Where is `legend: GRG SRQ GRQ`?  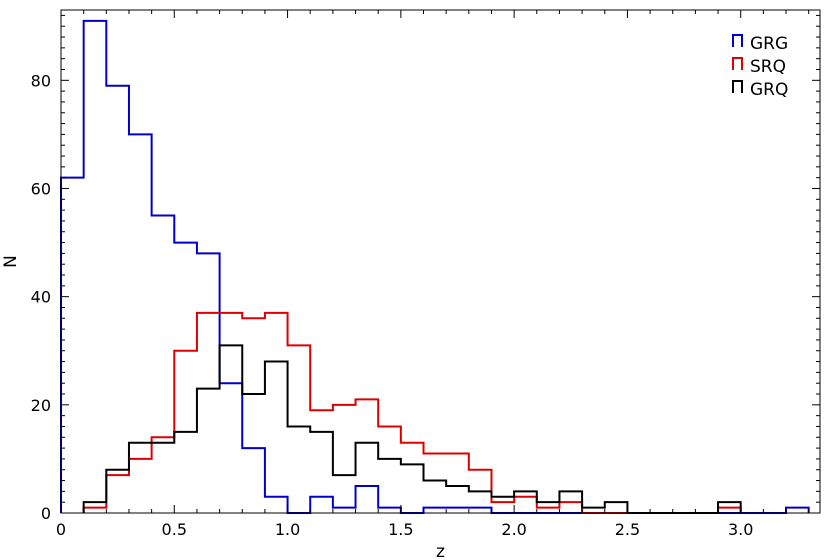 legend: GRG SRQ GRQ is located at coordinates (760, 67).